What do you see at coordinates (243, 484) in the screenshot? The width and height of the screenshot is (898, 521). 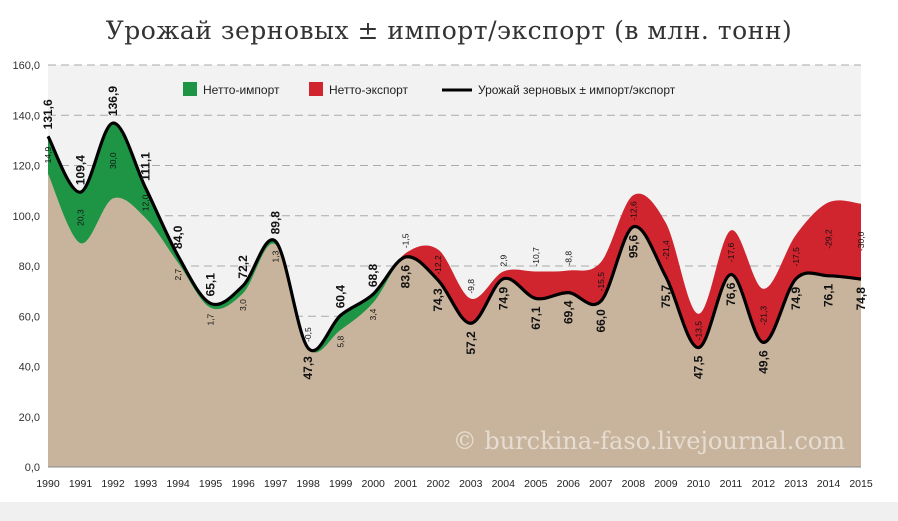 I see `x-tick-label: 1996` at bounding box center [243, 484].